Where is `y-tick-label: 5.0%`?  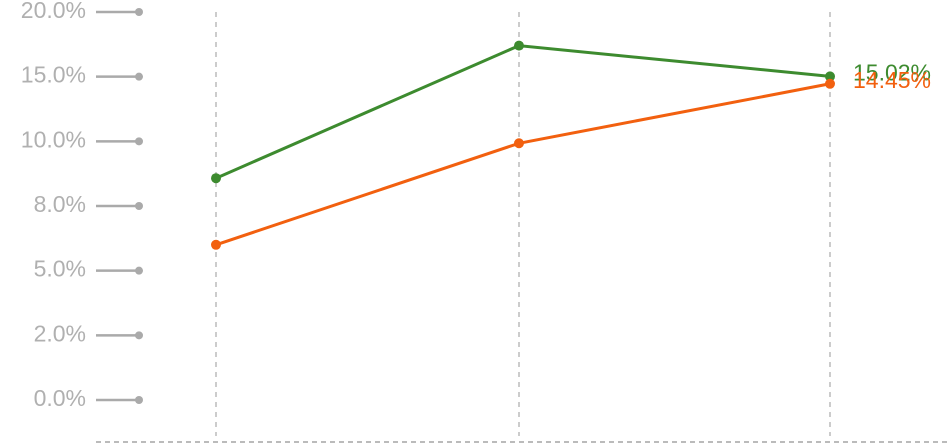
y-tick-label: 5.0% is located at coordinates (60, 269).